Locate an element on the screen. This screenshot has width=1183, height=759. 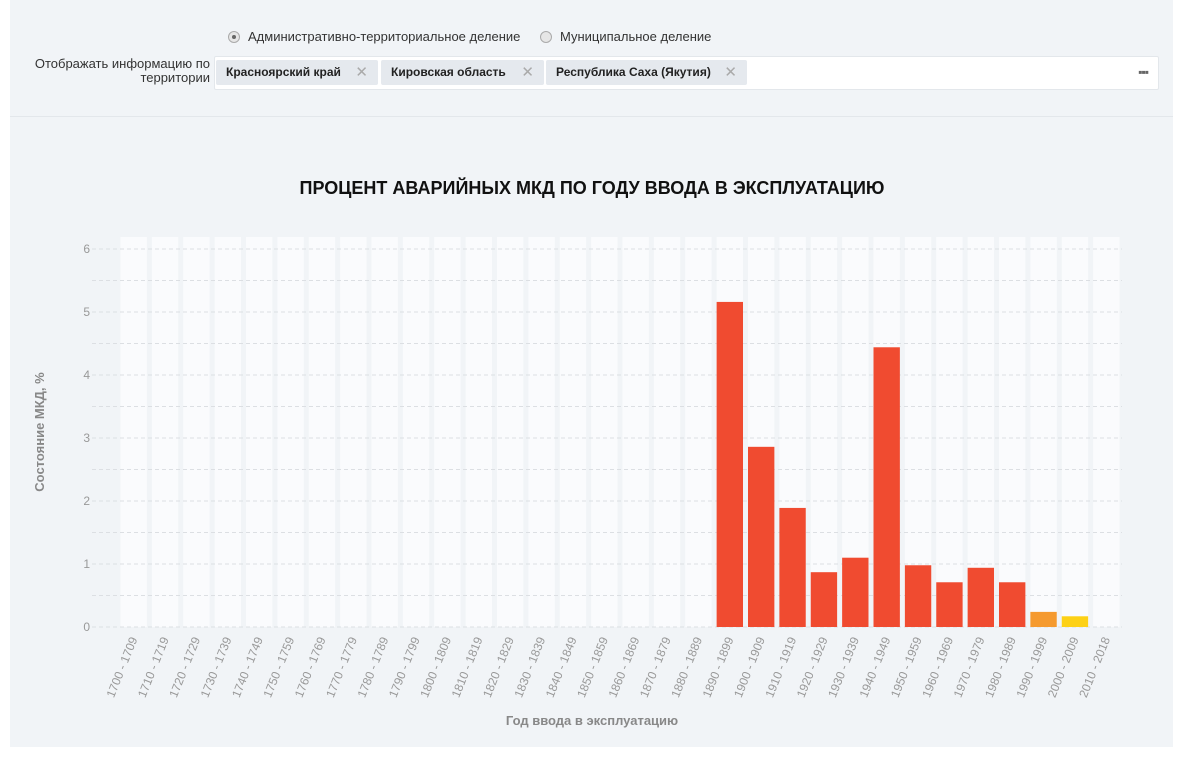
x-tick-label: 1740 - 1749 is located at coordinates (247, 667).